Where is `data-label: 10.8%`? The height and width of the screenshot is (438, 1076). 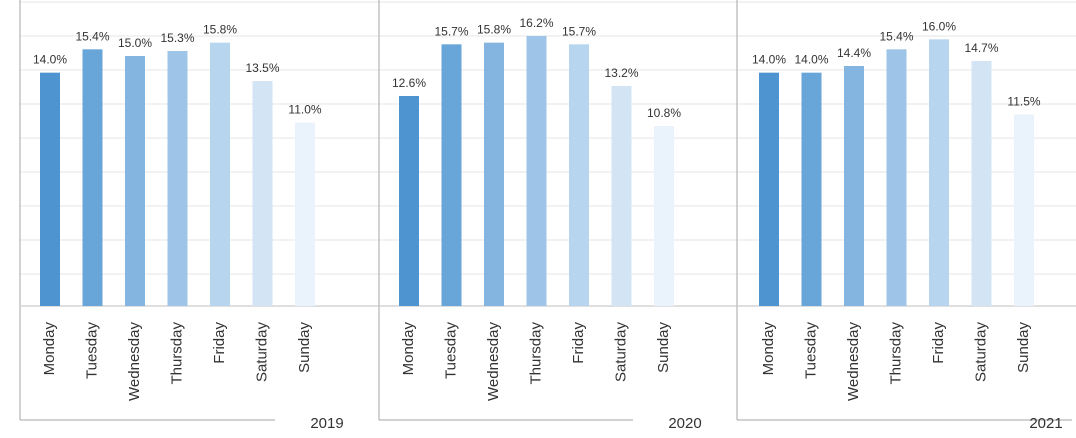
data-label: 10.8% is located at coordinates (664, 113).